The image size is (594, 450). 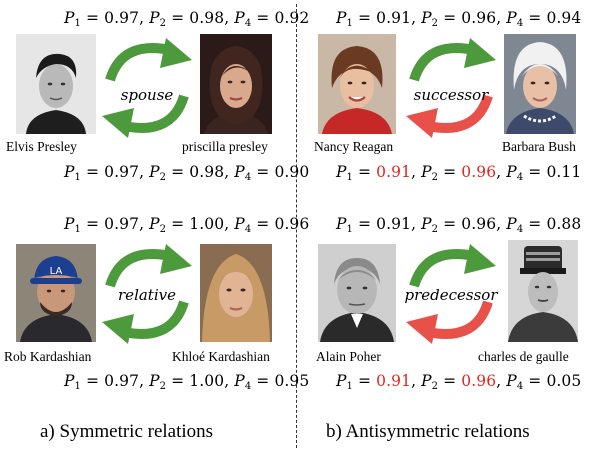 What do you see at coordinates (187, 382) in the screenshot?
I see `score-line-bottom: P1 = 0.97, P2 = 1.00, P4 = 0.95` at bounding box center [187, 382].